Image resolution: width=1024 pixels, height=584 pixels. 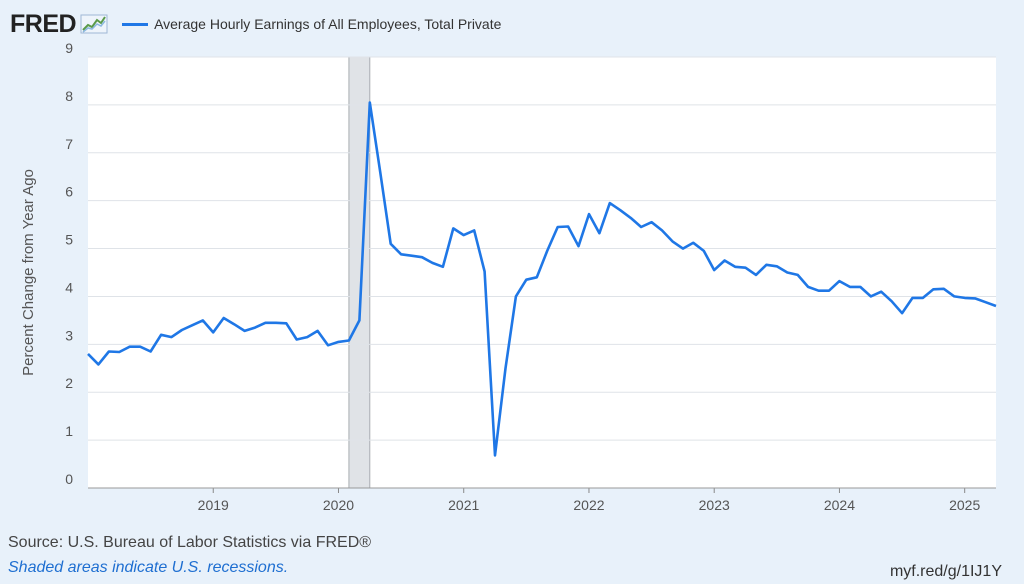 What do you see at coordinates (588, 505) in the screenshot?
I see `x-tick-label: 2022` at bounding box center [588, 505].